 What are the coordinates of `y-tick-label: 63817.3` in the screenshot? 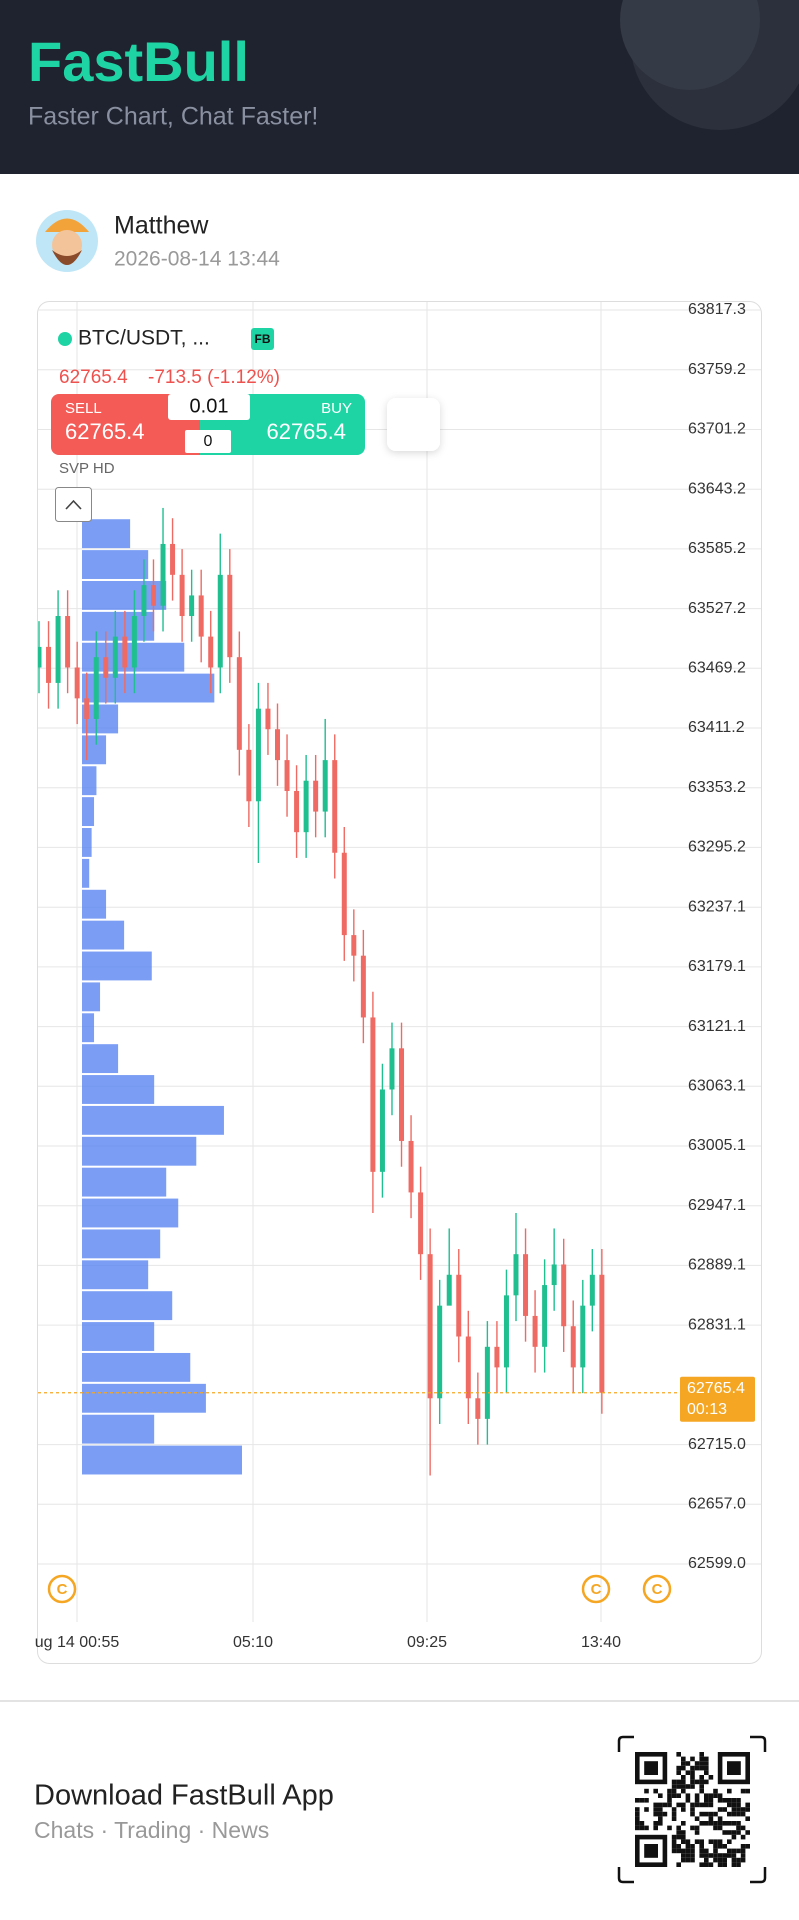 It's located at (717, 309).